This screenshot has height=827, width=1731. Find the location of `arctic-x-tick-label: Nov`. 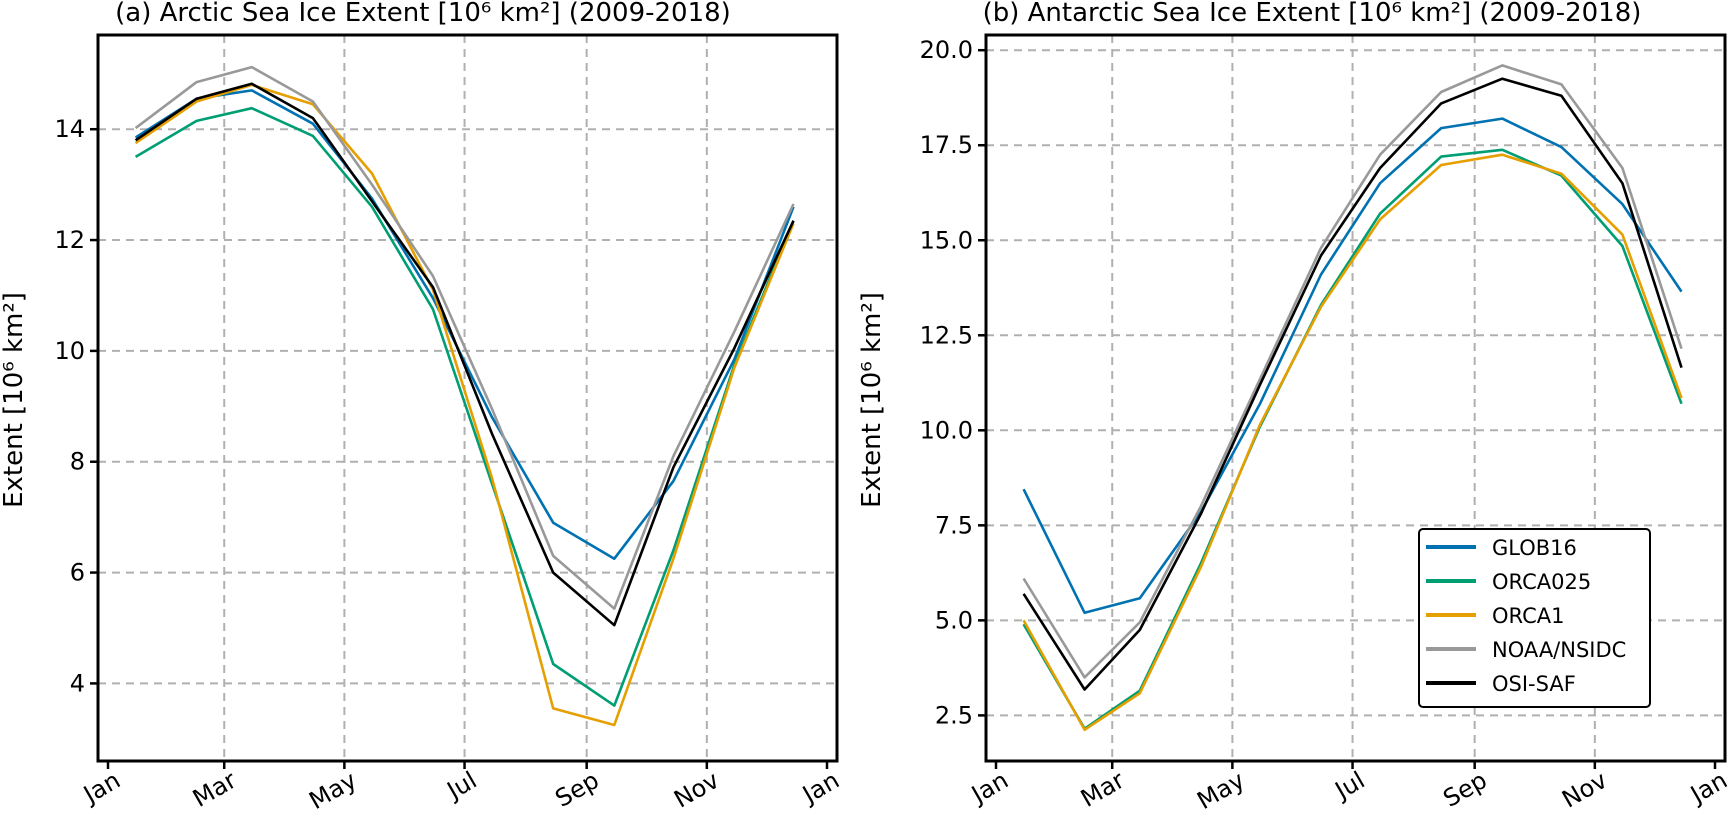

arctic-x-tick-label: Nov is located at coordinates (696, 790).